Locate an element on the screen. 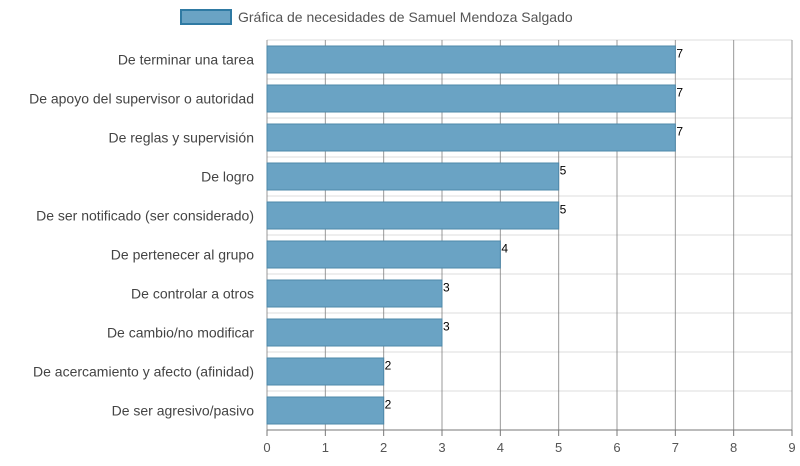 Image resolution: width=800 pixels, height=466 pixels. x-tick-label: 3 is located at coordinates (441, 447).